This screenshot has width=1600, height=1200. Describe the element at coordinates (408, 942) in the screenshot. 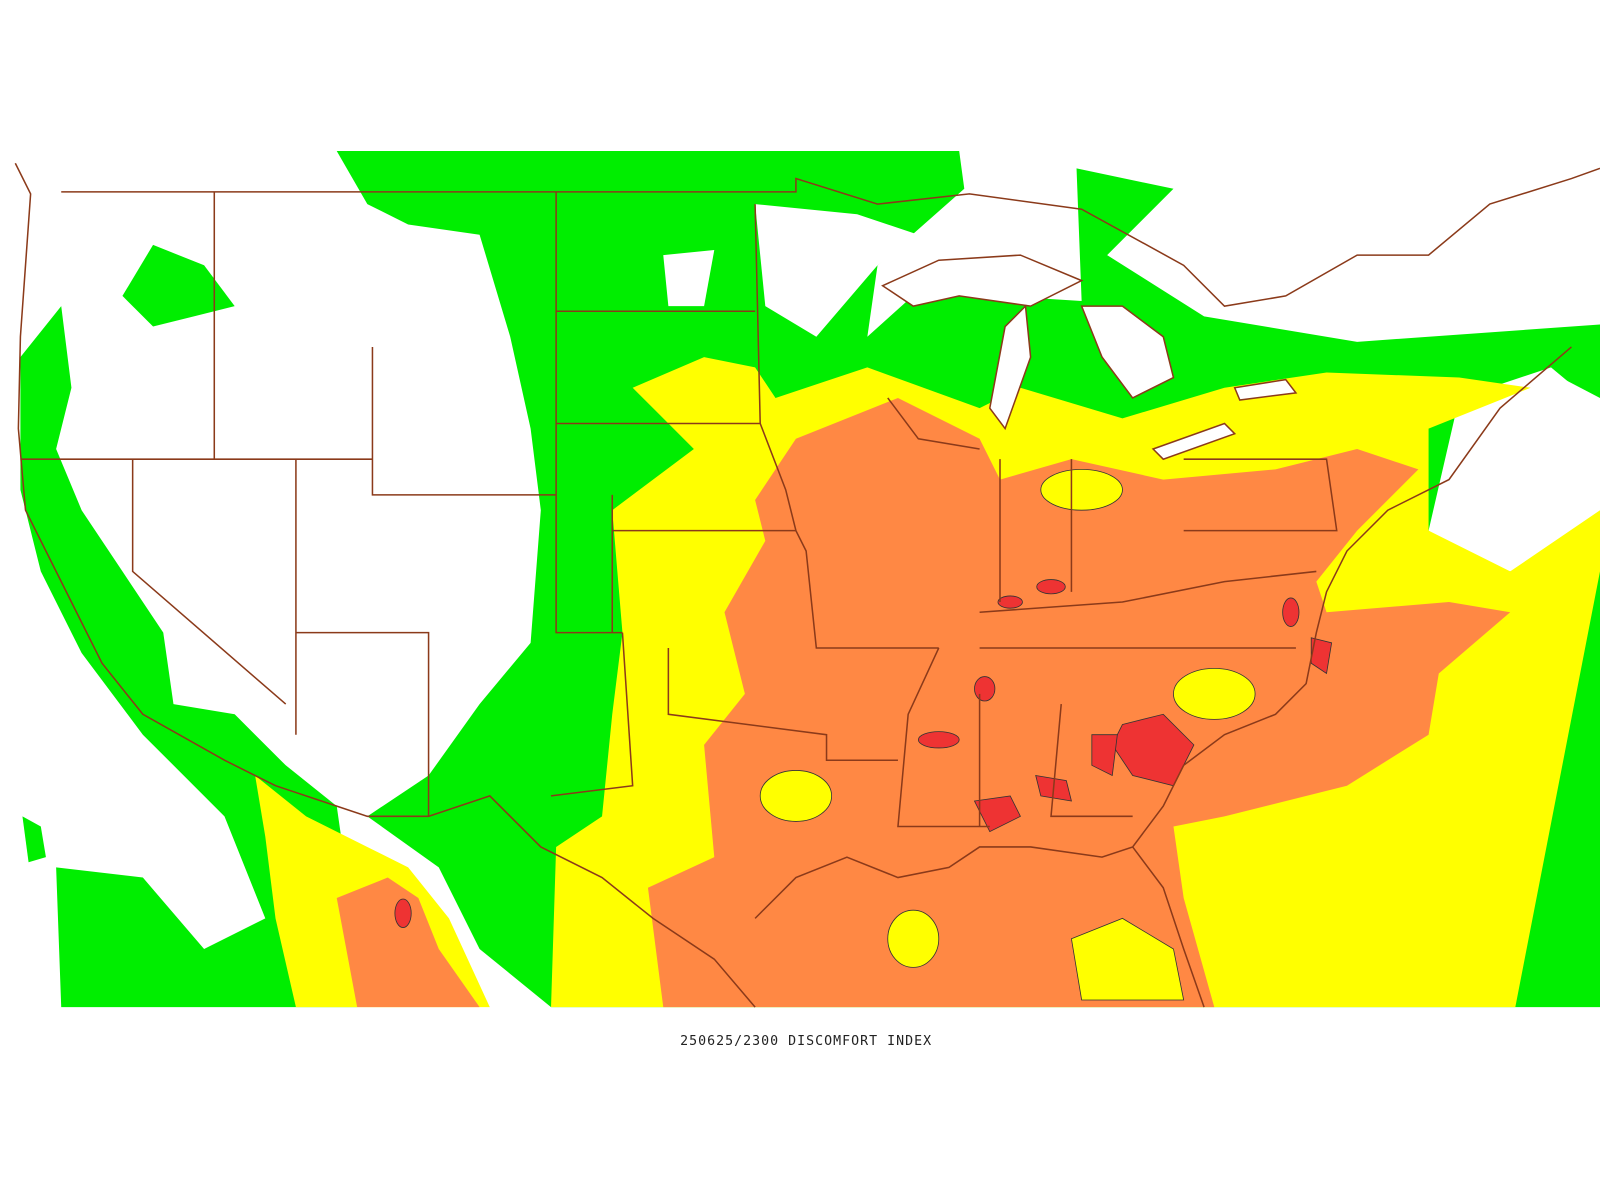

I see `orange-zone` at that location.